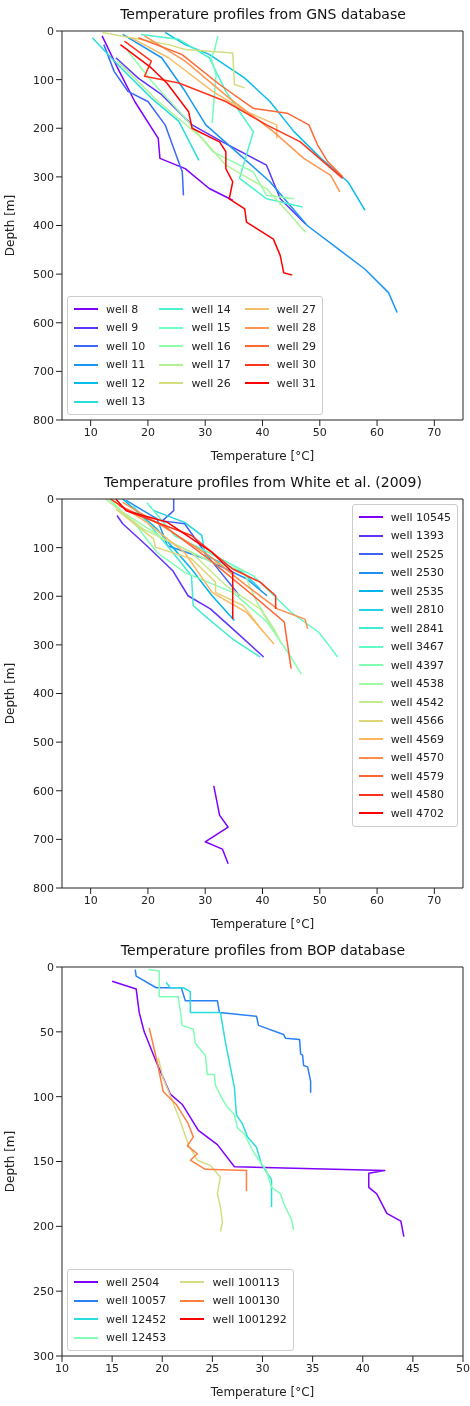  Describe the element at coordinates (417, 795) in the screenshot. I see `legend-label: well 4580` at that location.